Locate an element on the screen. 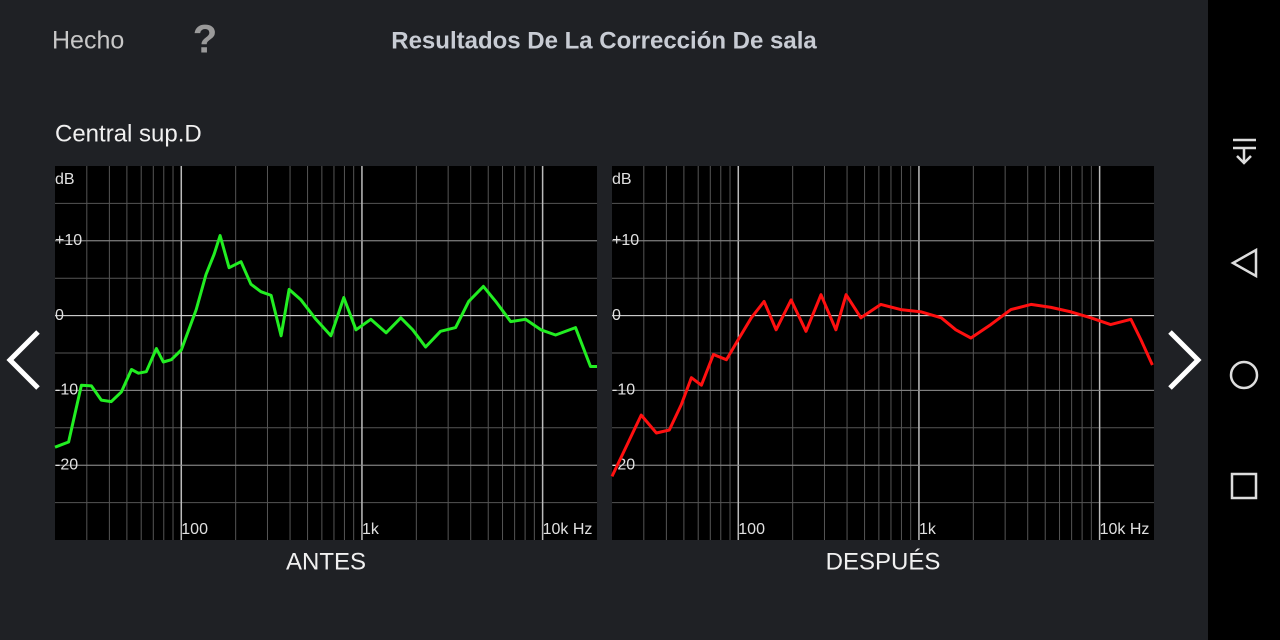  speaker-name: Central sup.D is located at coordinates (128, 133).